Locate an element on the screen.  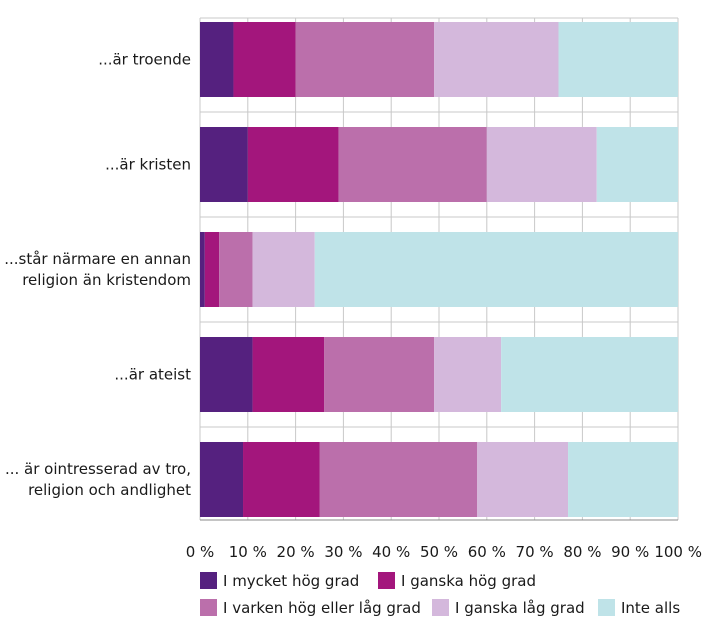
x-tick-label: 100 % is located at coordinates (678, 552).